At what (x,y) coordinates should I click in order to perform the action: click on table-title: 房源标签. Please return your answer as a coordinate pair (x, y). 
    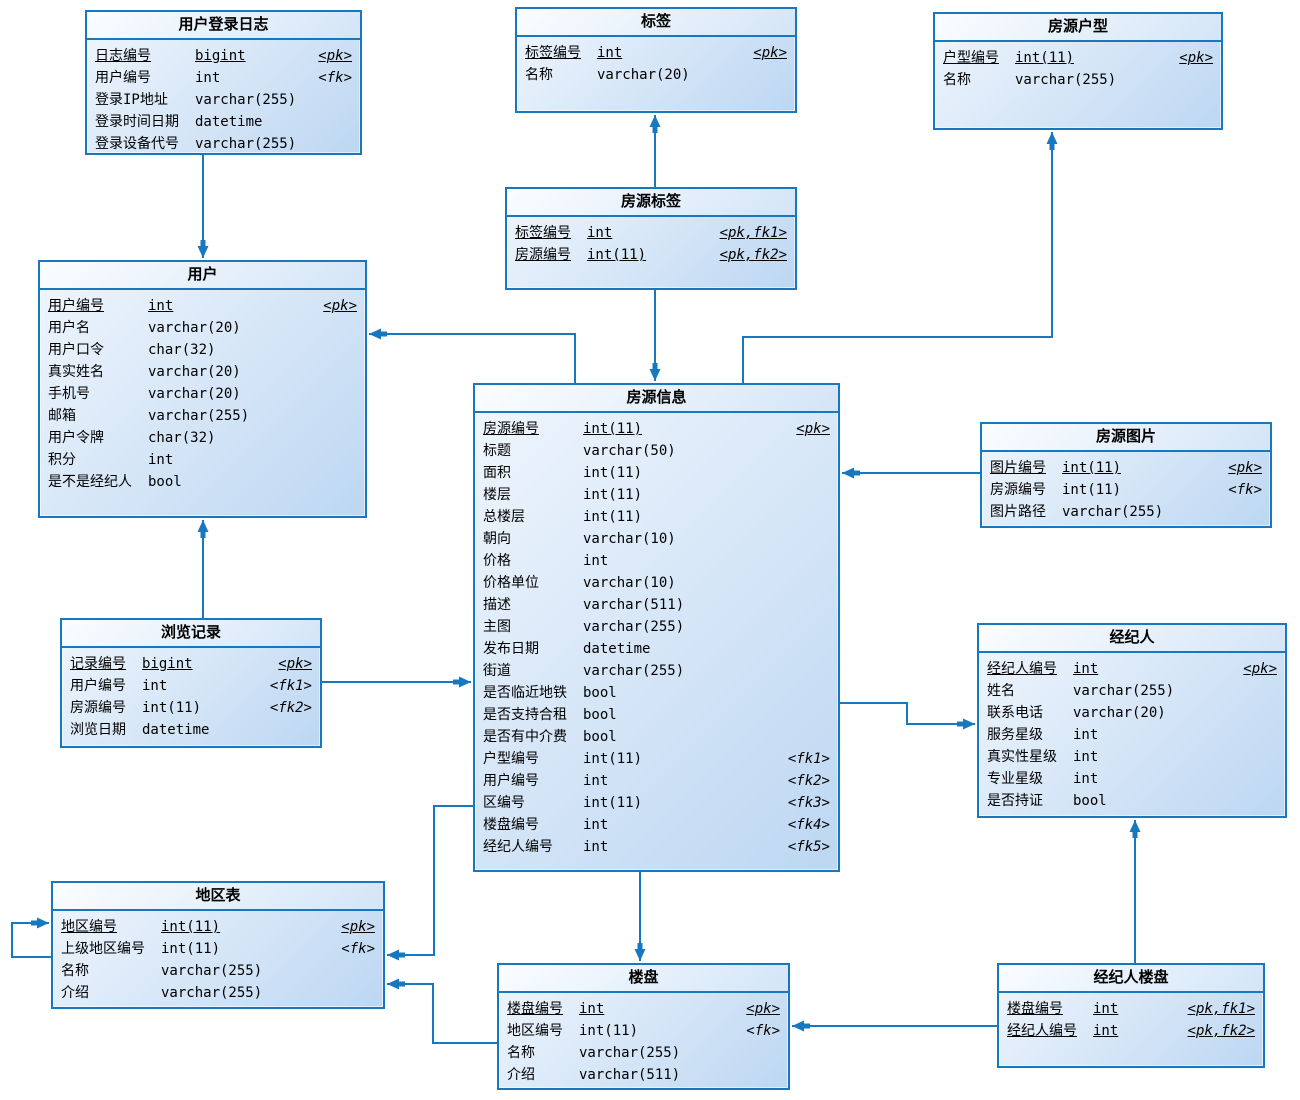
    Looking at the image, I should click on (651, 203).